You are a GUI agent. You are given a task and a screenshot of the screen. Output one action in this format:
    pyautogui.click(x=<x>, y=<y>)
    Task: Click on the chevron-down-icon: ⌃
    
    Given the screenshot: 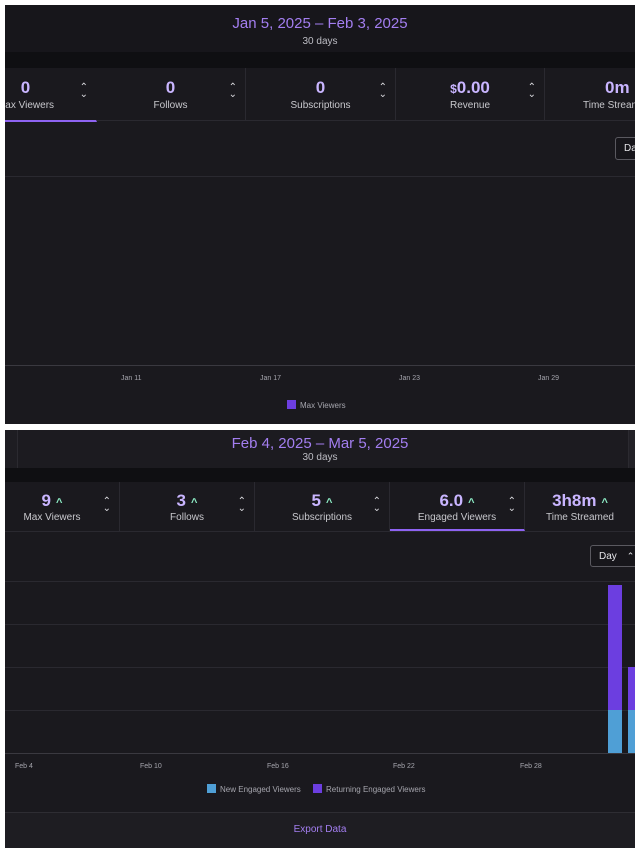 What is the action you would take?
    pyautogui.click(x=630, y=556)
    